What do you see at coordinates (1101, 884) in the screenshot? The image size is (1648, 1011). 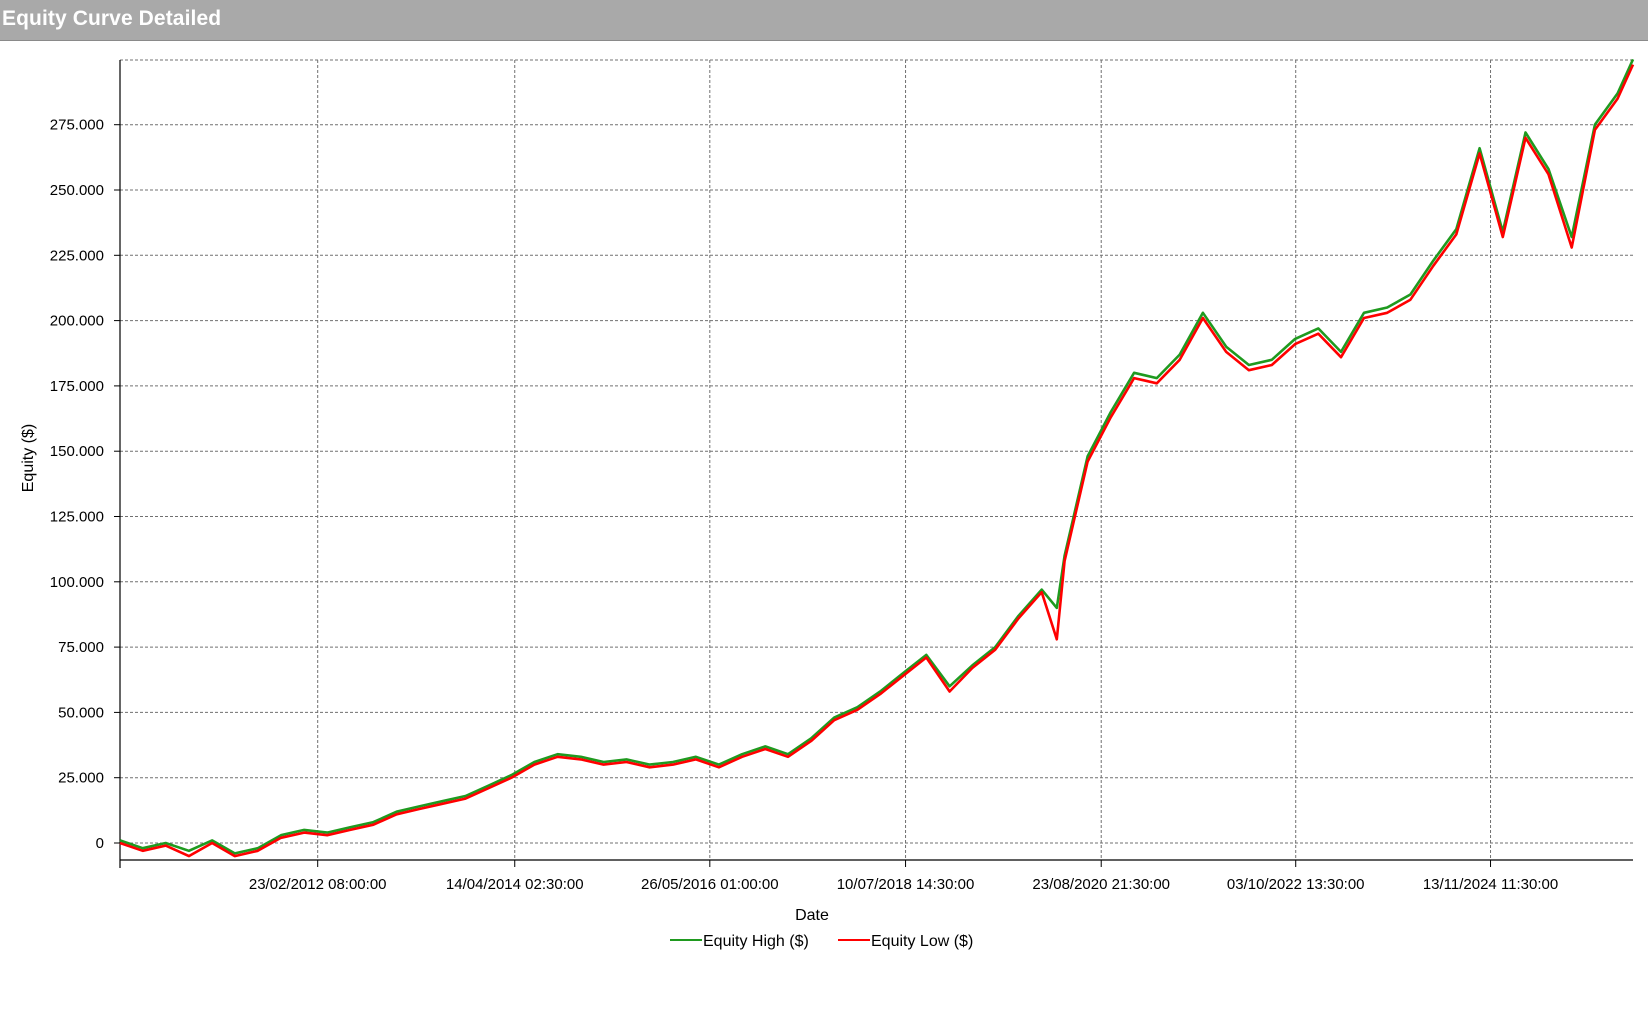 I see `x-tick-label: 23/08/2020 21:30:00` at bounding box center [1101, 884].